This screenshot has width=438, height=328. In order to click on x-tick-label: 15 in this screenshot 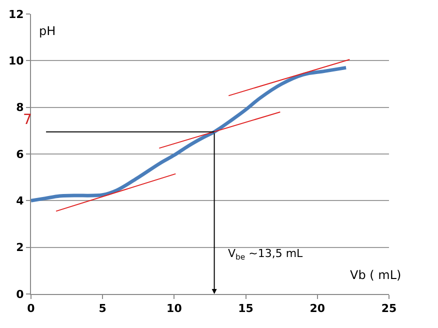, I will do `click(246, 309)`.